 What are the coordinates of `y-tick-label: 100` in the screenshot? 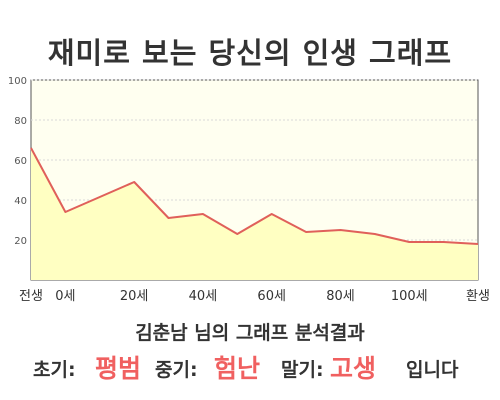 It's located at (17, 81).